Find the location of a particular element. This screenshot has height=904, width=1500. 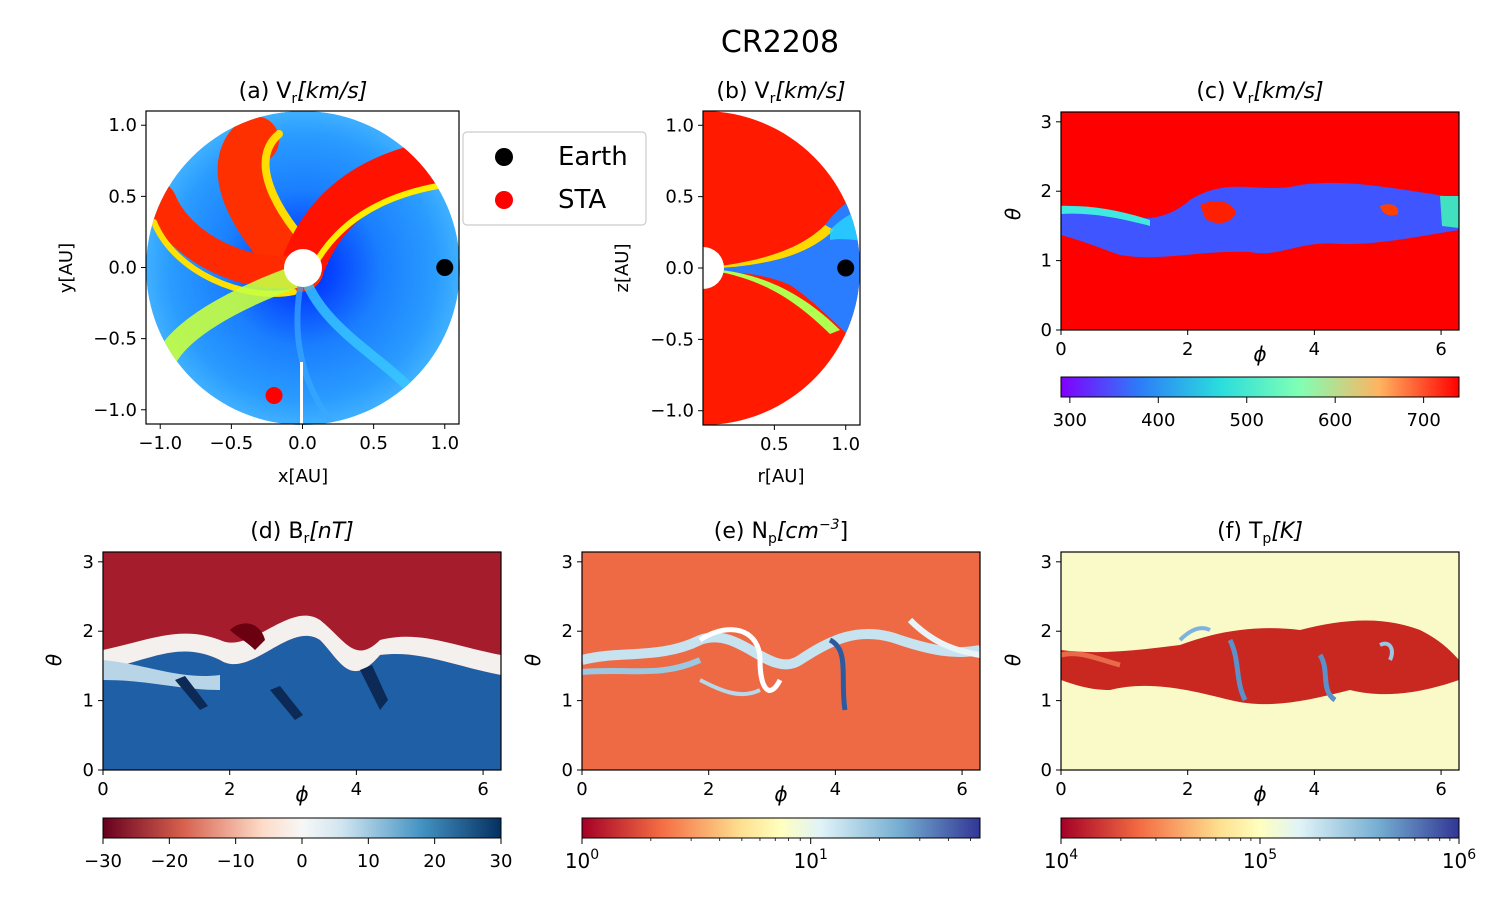

panel-a-ytick-label: −1.0 is located at coordinates (115, 410).